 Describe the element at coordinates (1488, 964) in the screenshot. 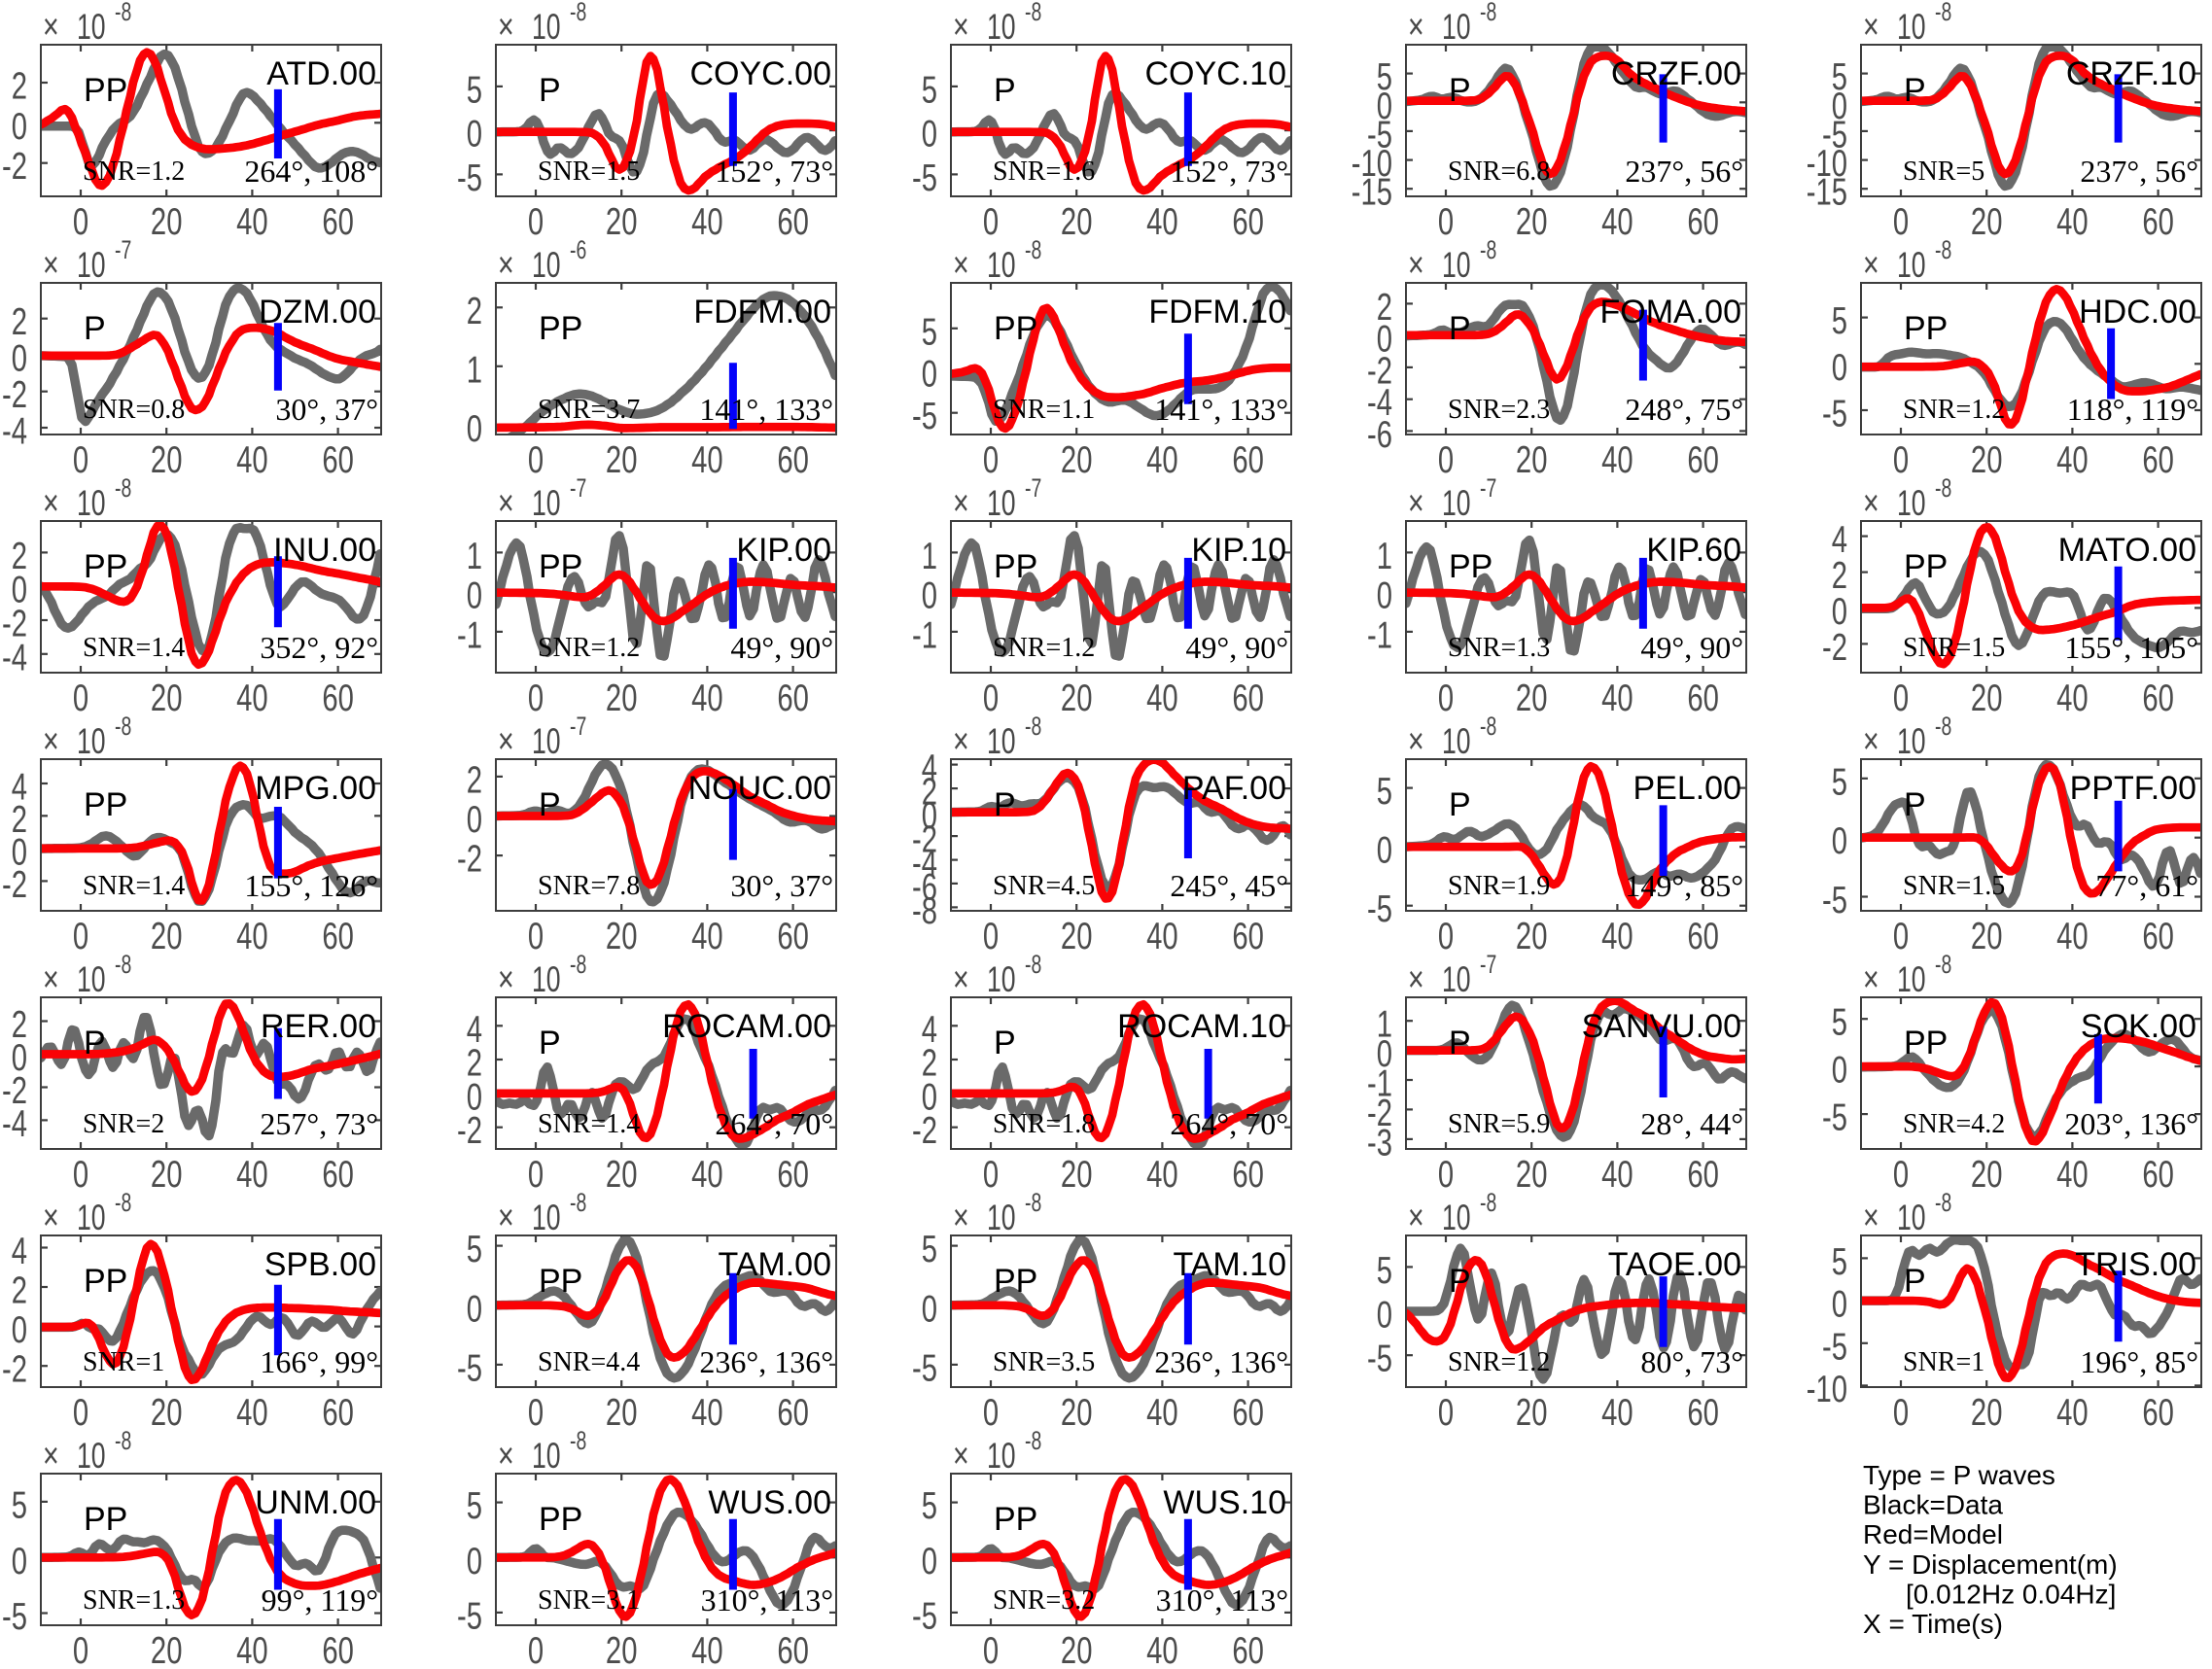

I see `svg-text: -7` at that location.